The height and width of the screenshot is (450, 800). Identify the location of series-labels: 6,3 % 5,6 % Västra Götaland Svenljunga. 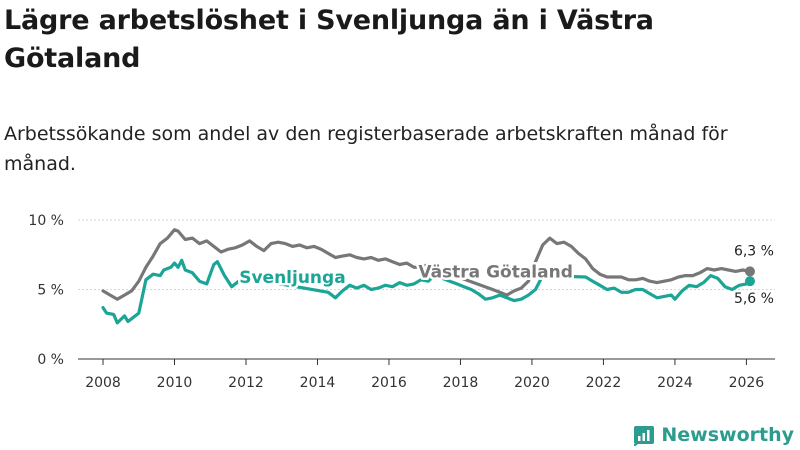
(505, 275).